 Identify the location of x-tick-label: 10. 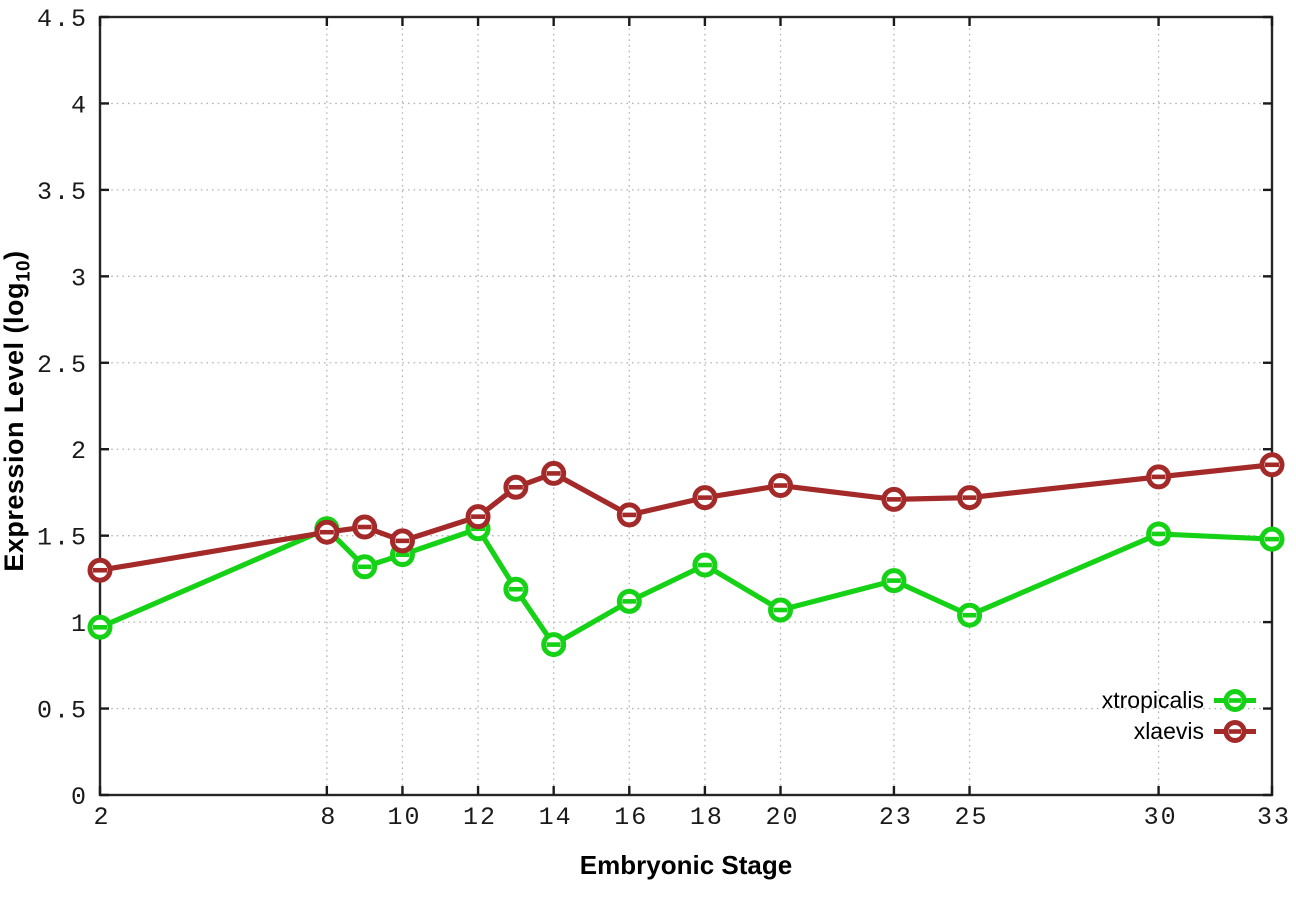
(404, 817).